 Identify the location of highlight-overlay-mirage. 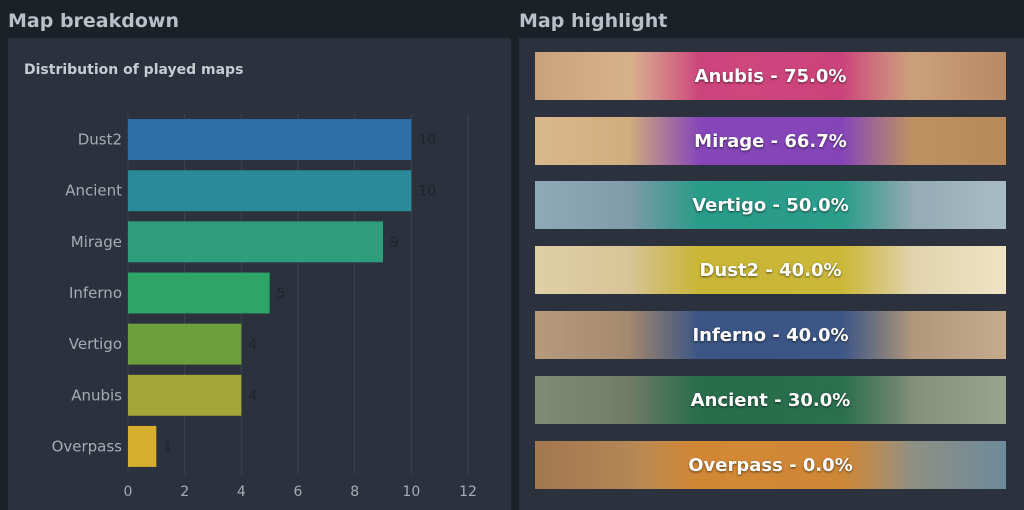
(770, 141).